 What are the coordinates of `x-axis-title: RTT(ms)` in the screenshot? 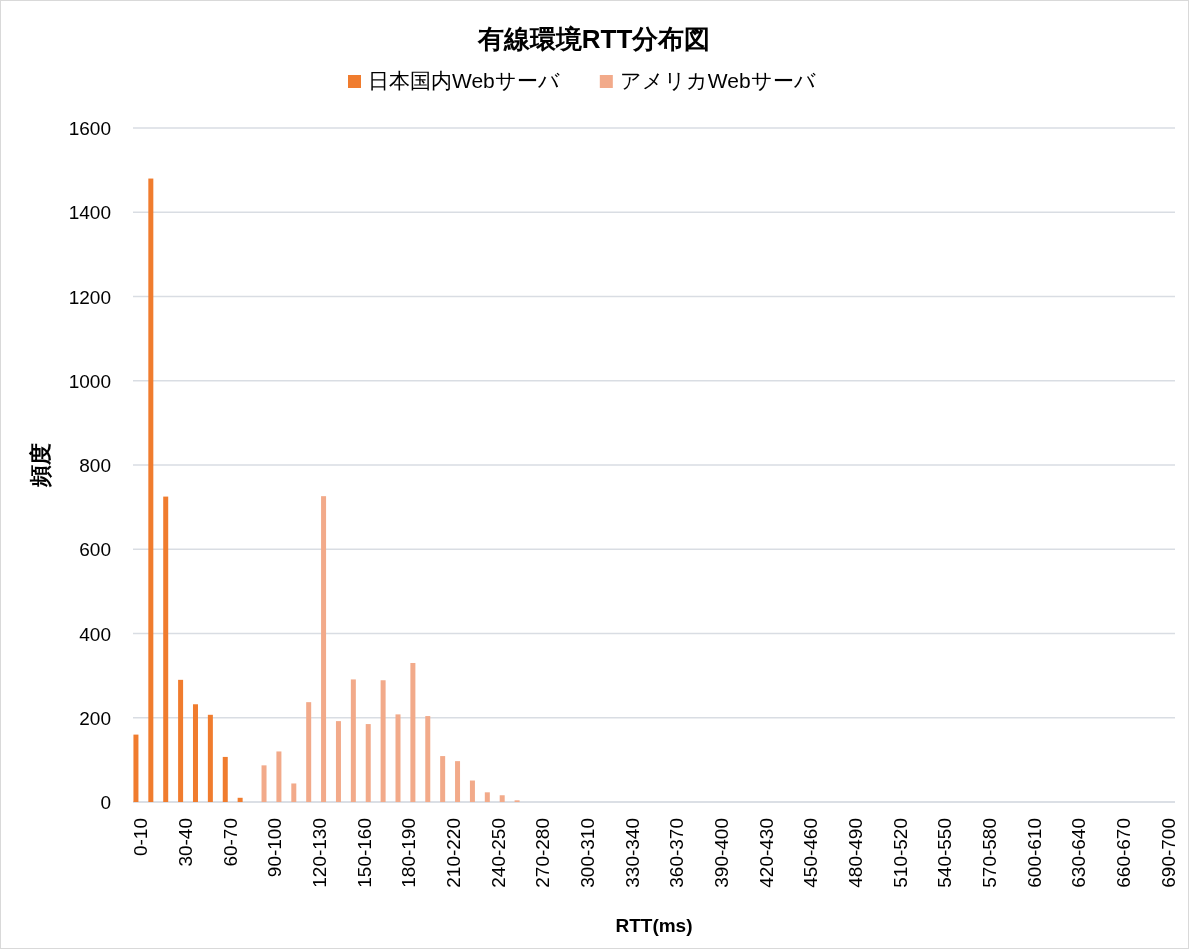 It's located at (654, 925).